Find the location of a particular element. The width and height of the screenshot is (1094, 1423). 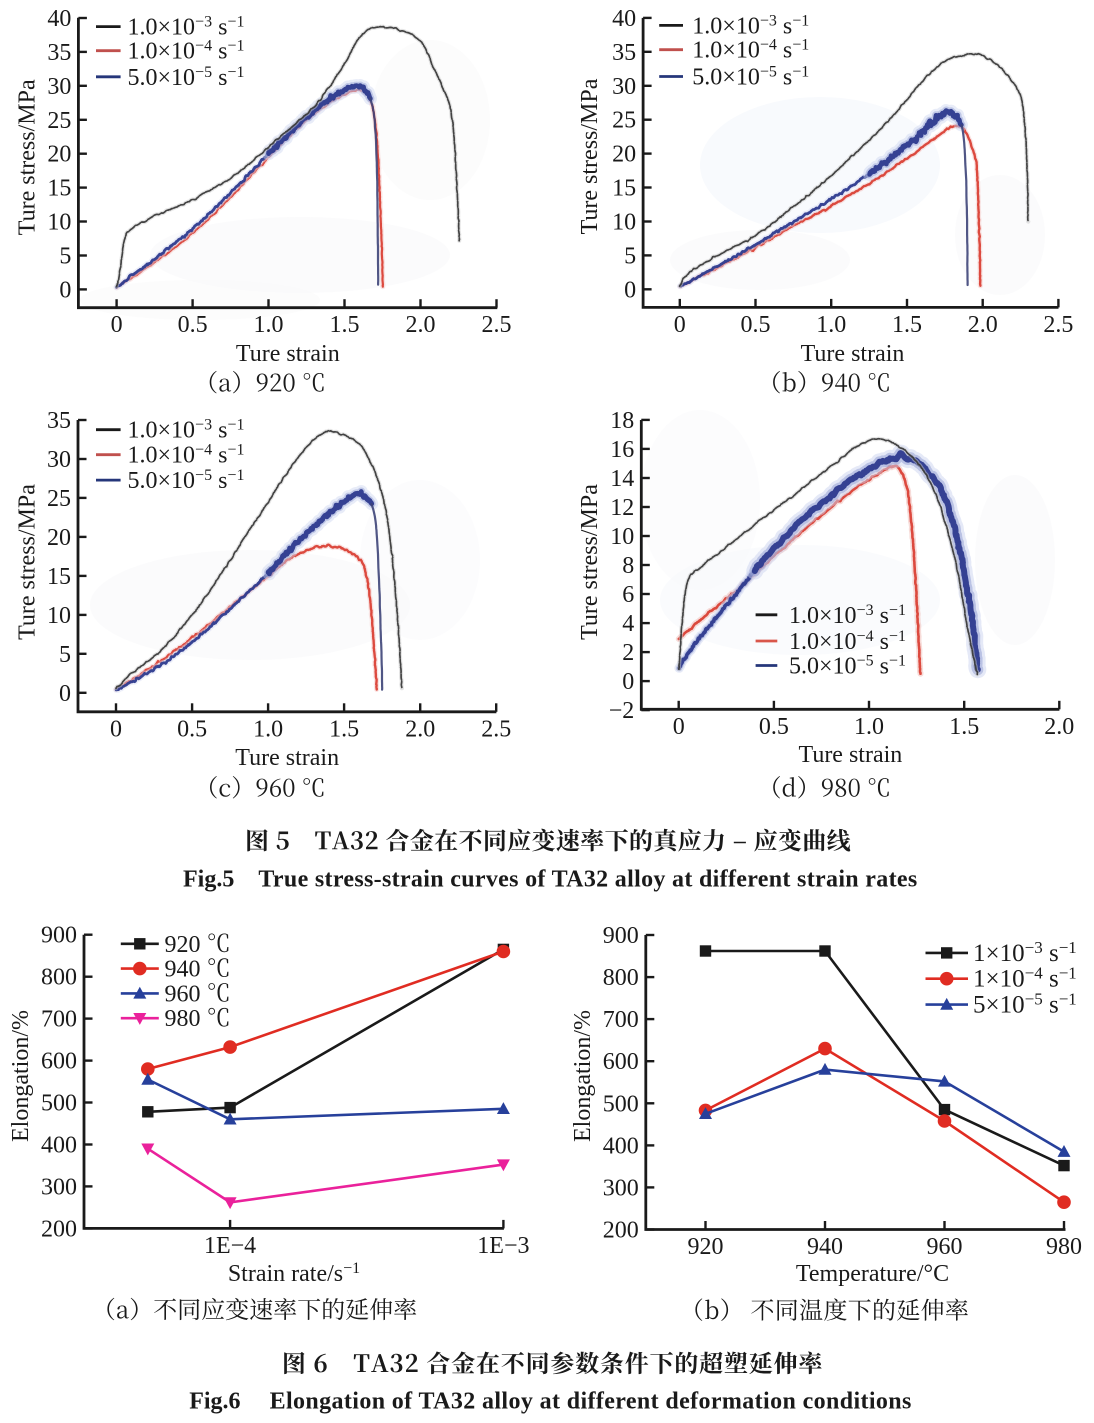

svg-text: 18 is located at coordinates (622, 421).